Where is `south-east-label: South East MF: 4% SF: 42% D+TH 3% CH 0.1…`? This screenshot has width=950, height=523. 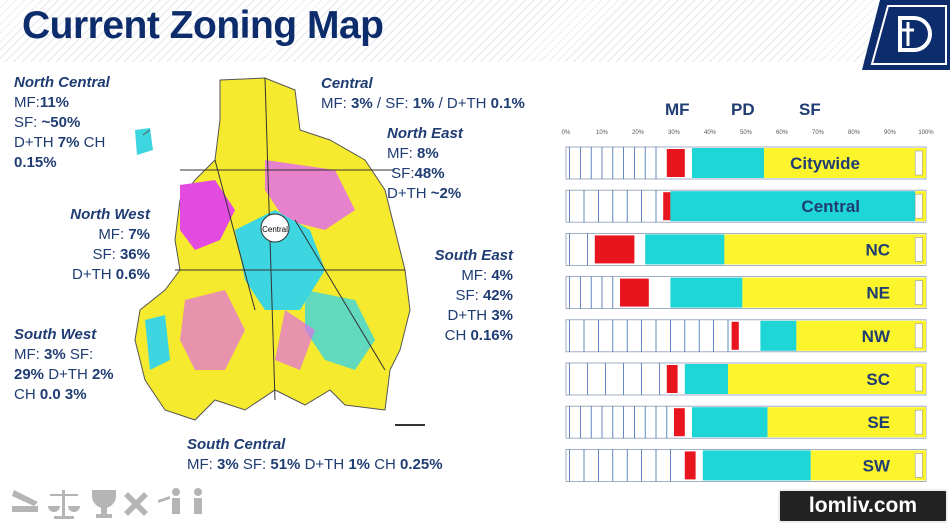 south-east-label: South East MF: 4% SF: 42% D+TH 3% CH 0.1… is located at coordinates (473, 295).